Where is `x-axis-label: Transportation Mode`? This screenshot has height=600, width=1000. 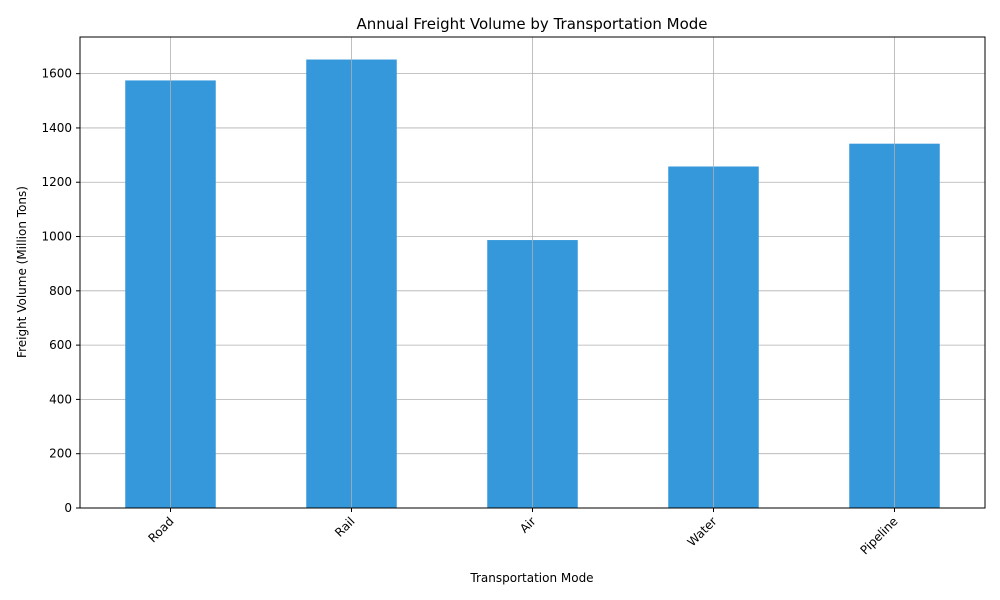 x-axis-label: Transportation Mode is located at coordinates (531, 578).